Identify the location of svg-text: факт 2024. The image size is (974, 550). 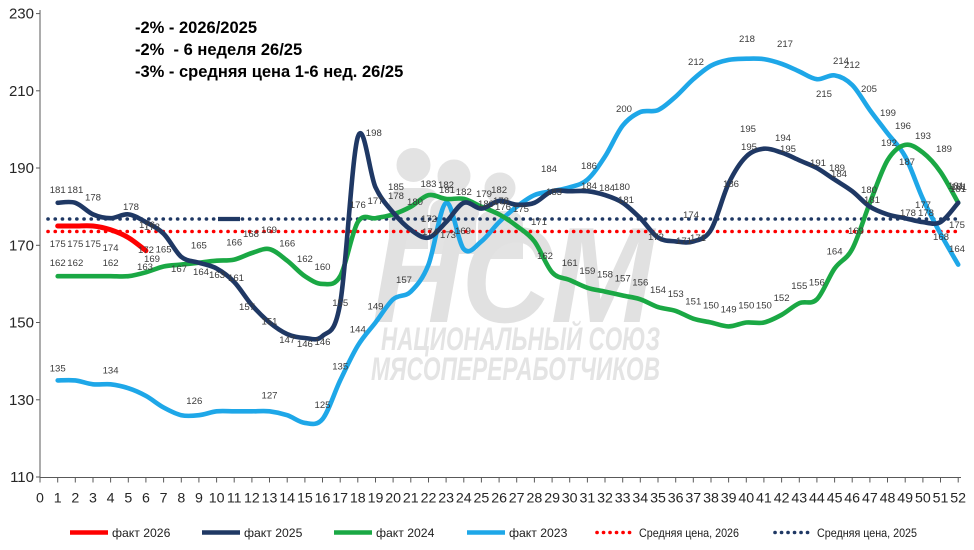
(405, 533).